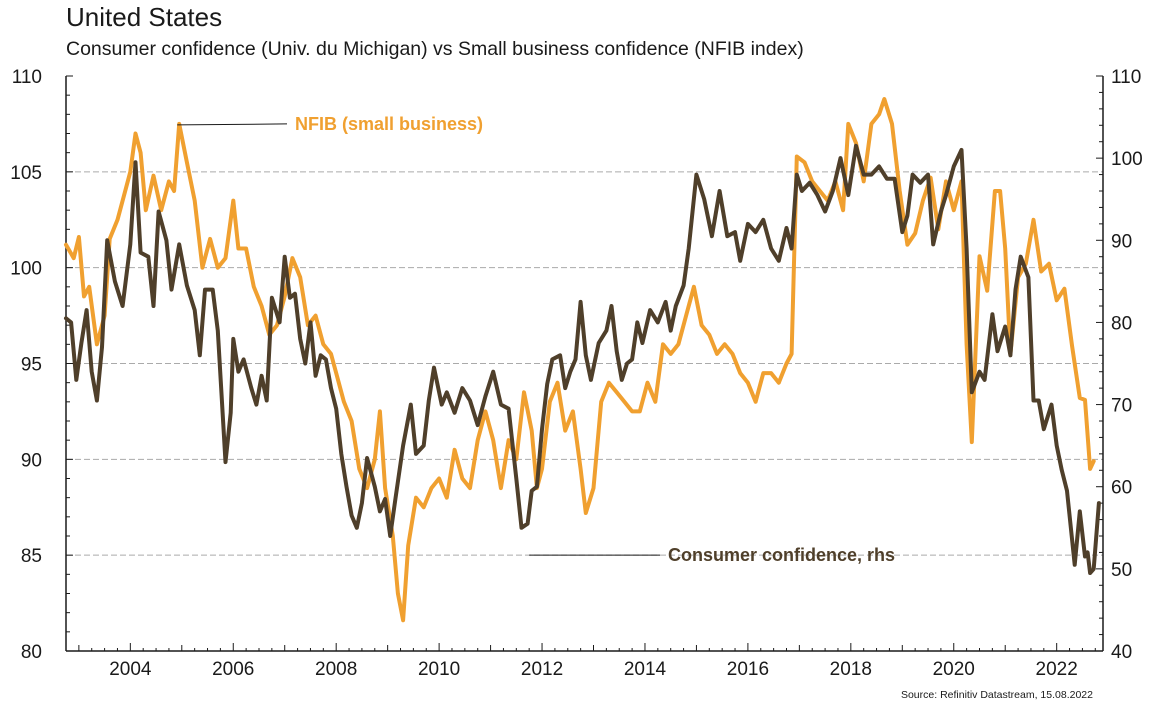 This screenshot has height=718, width=1169. Describe the element at coordinates (645, 669) in the screenshot. I see `x-tick-label: 2014` at that location.